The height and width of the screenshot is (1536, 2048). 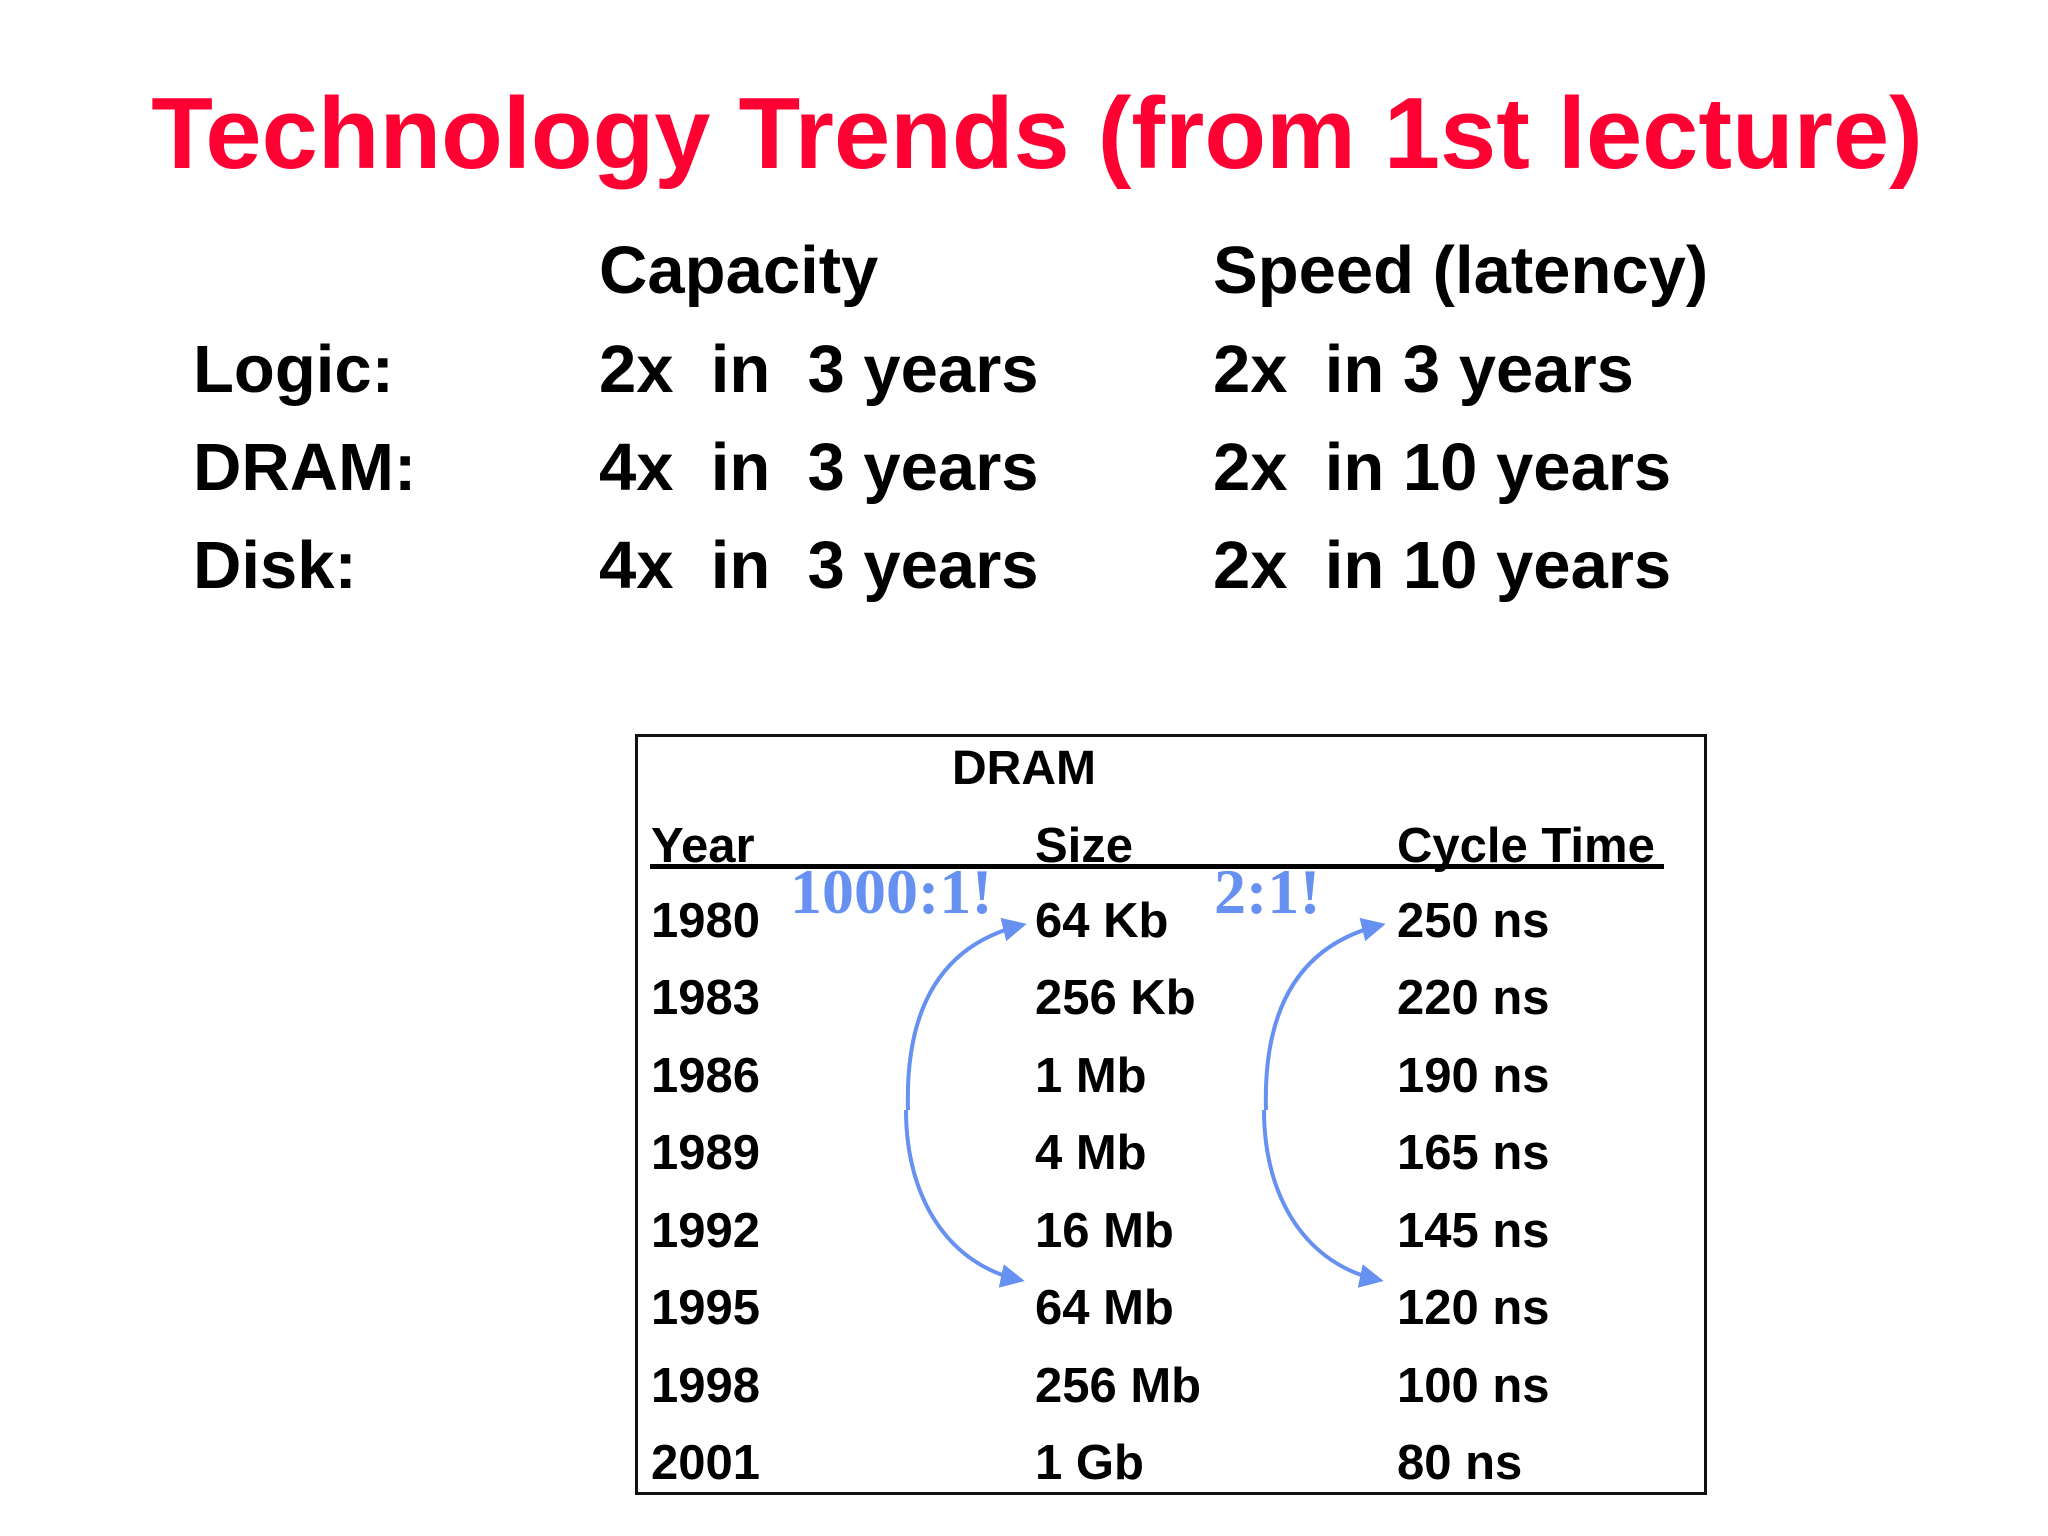 What do you see at coordinates (706, 998) in the screenshot?
I see `table-row-year: 1983` at bounding box center [706, 998].